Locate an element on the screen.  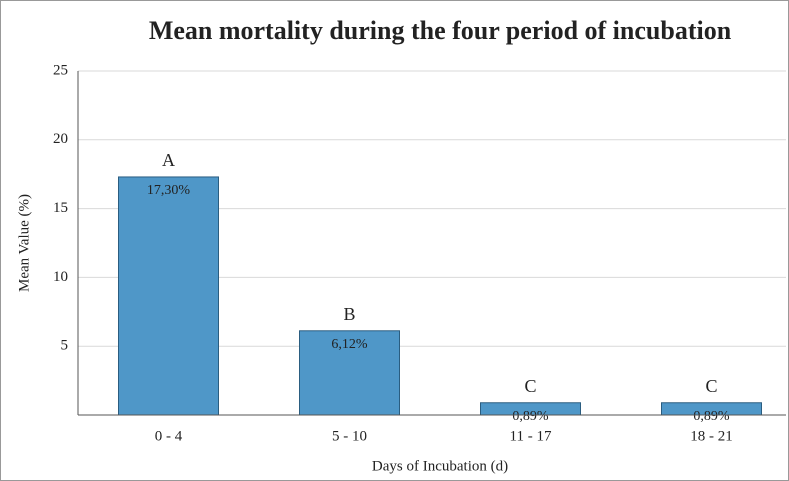
y-tick-label: 25 is located at coordinates (60, 70).